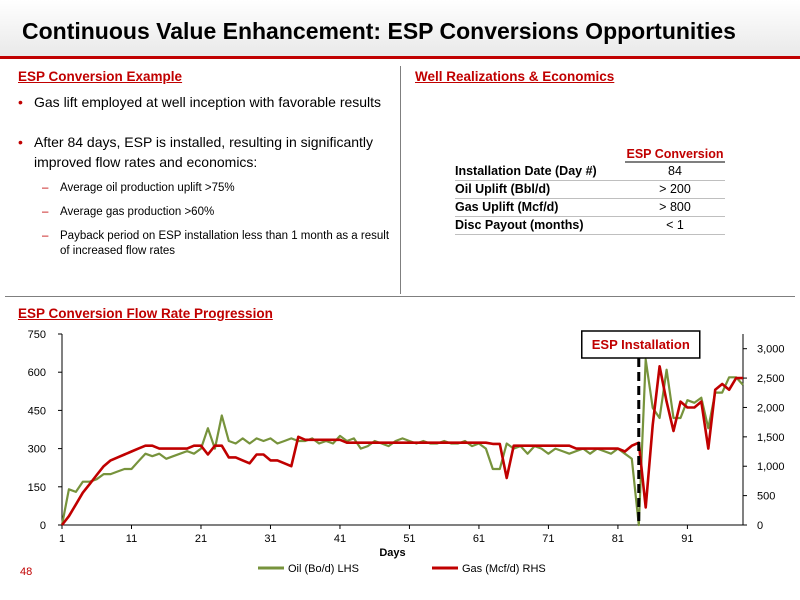  I want to click on esp-installation-label: ESP Installation, so click(641, 344).